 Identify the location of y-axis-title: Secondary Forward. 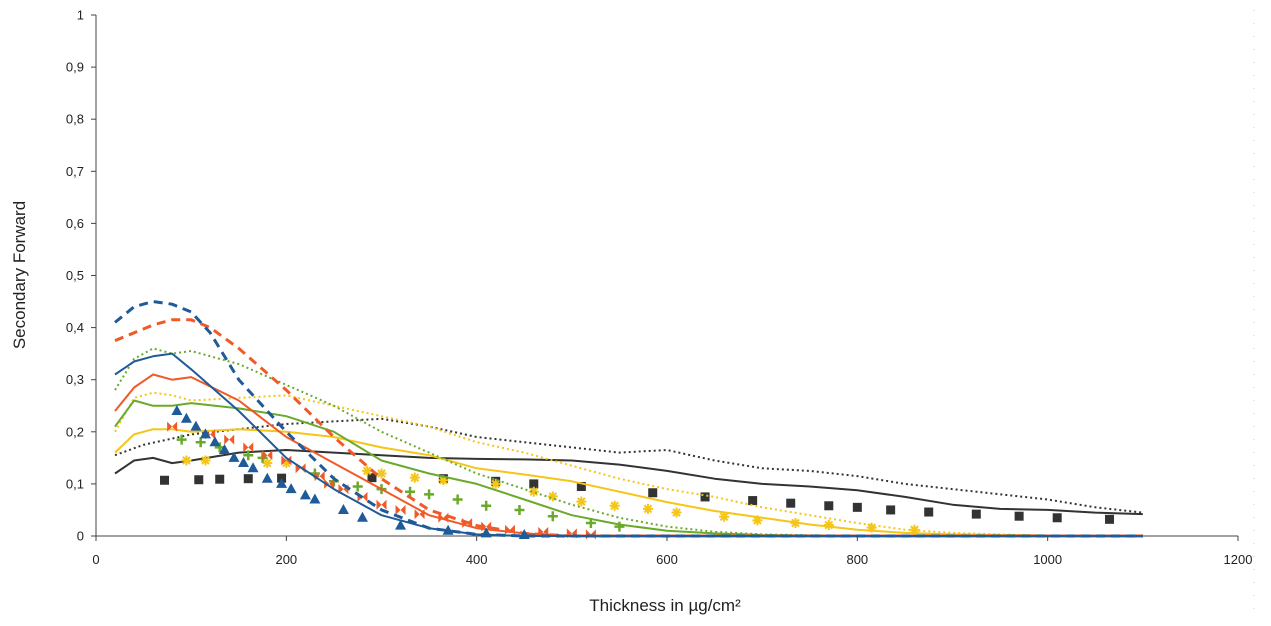
(19, 275).